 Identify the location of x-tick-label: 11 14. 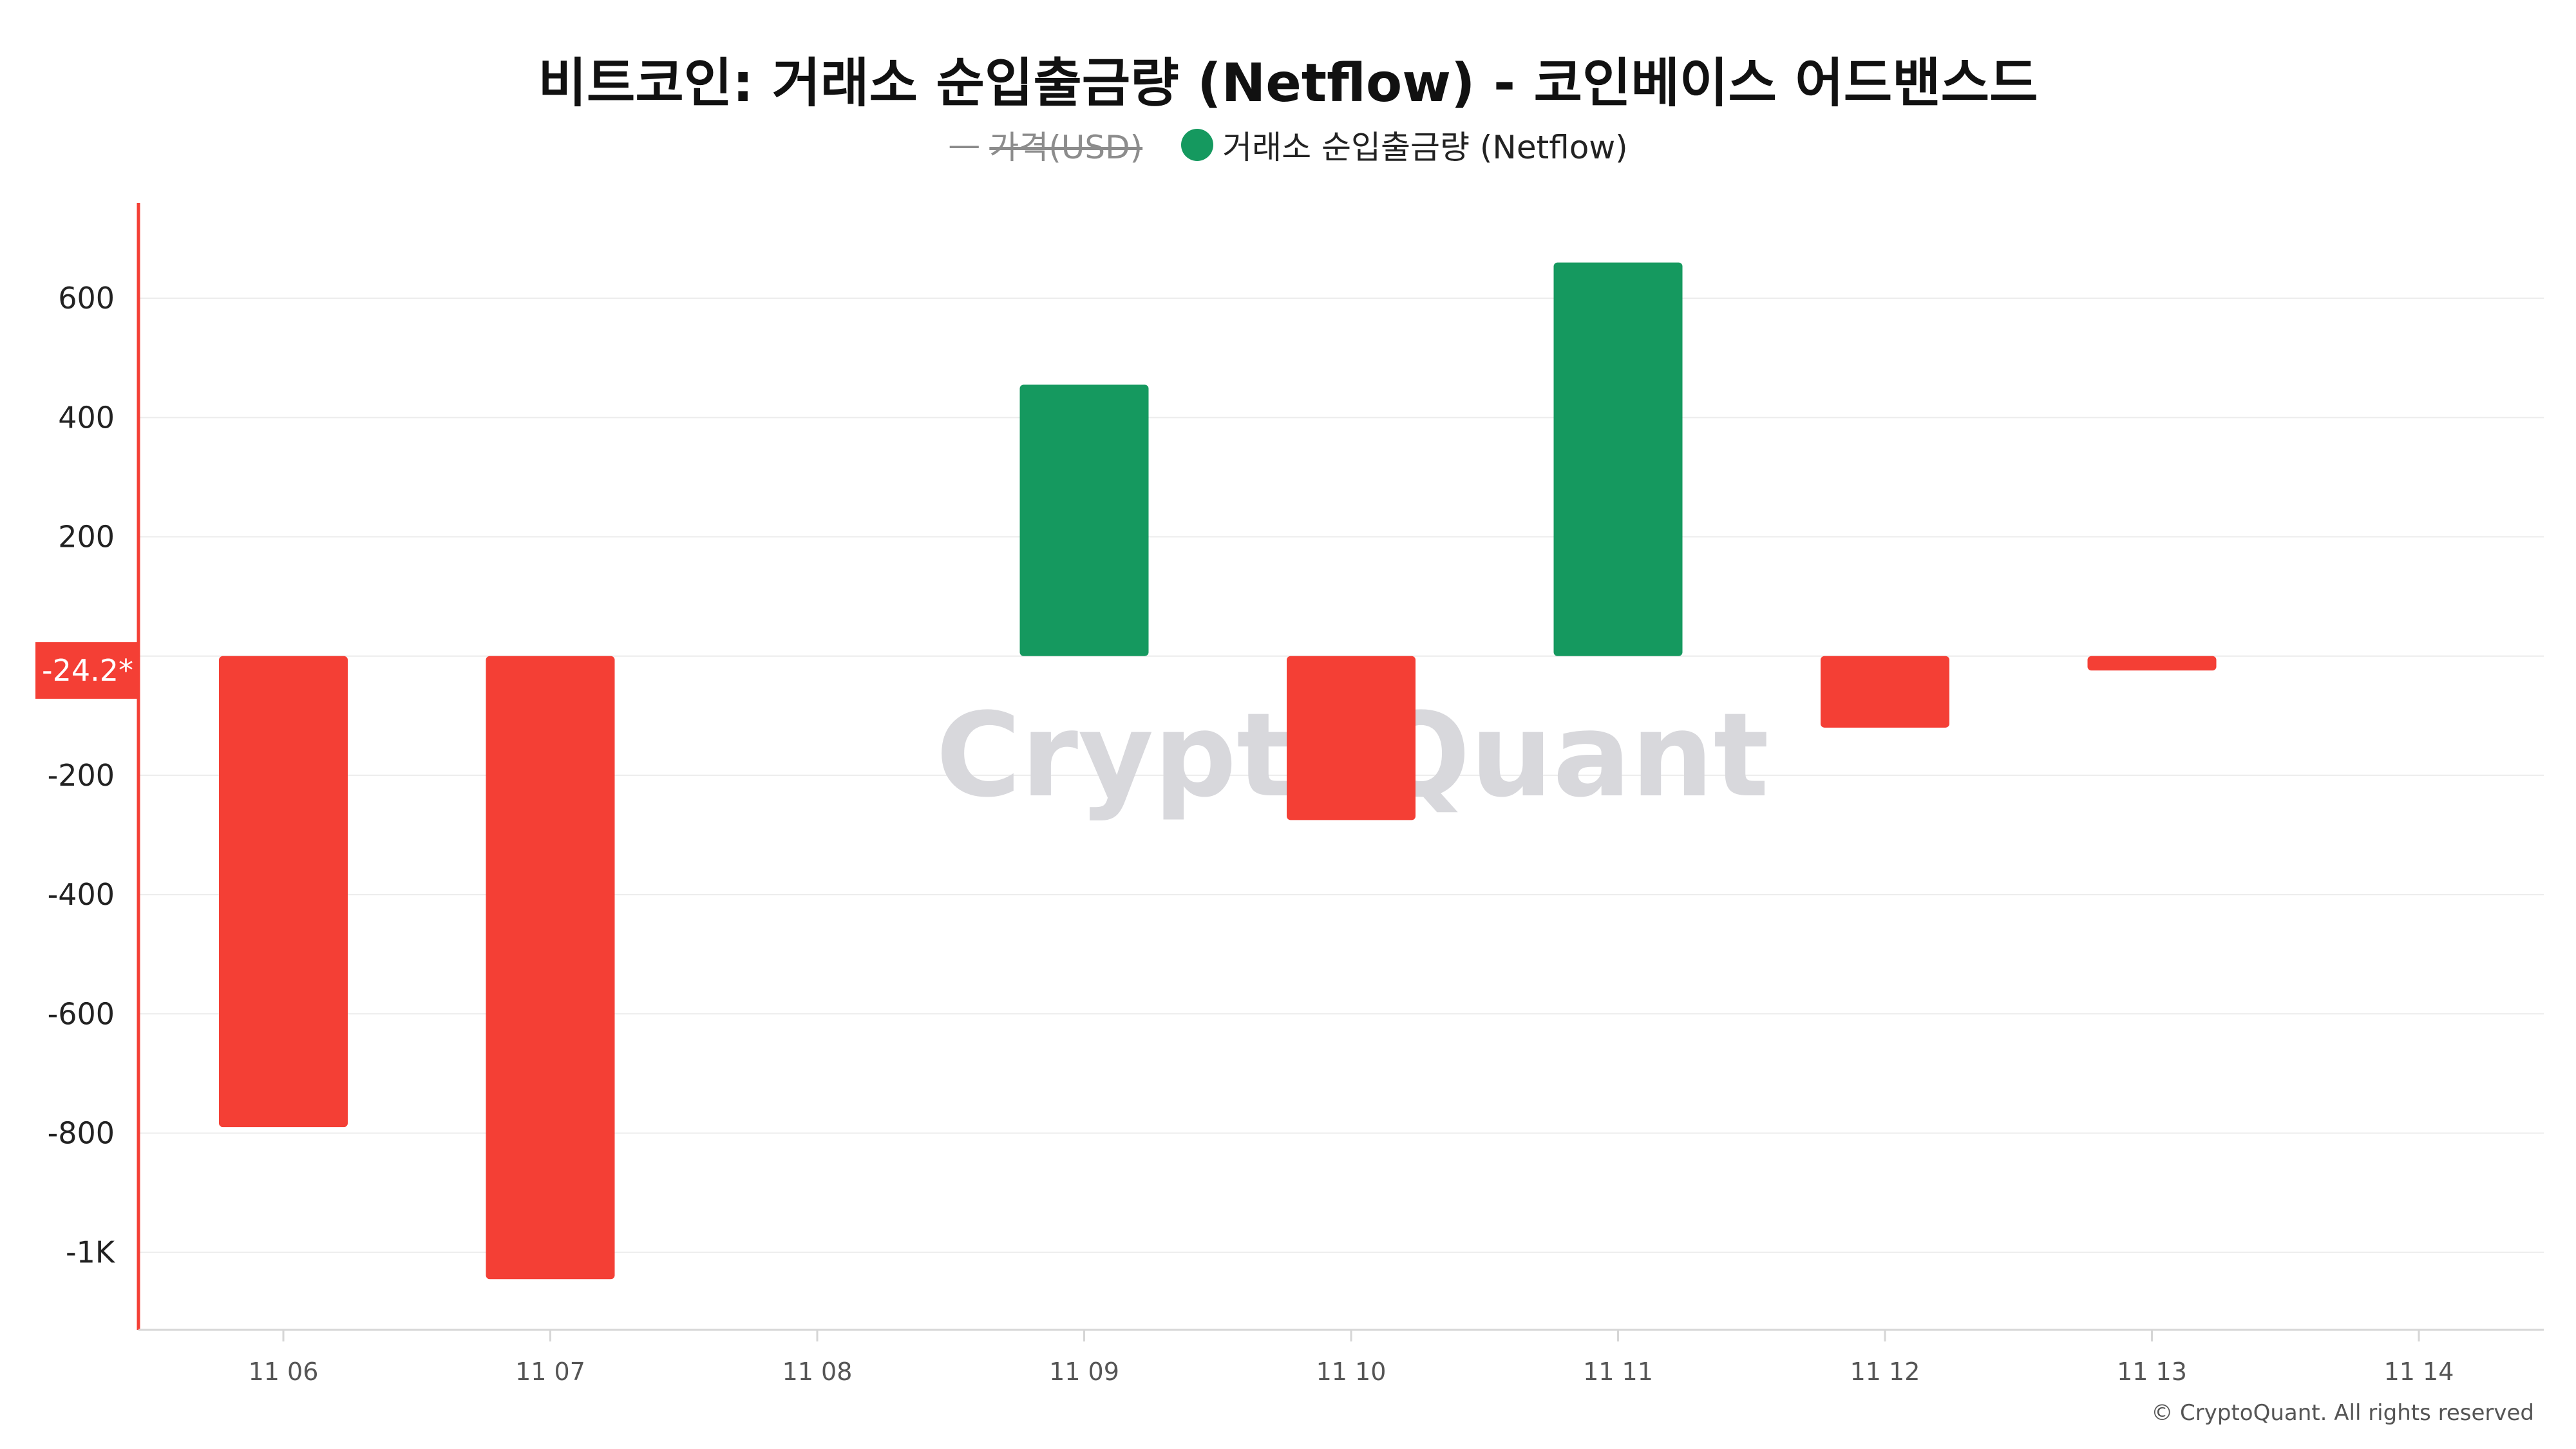
(2419, 1372).